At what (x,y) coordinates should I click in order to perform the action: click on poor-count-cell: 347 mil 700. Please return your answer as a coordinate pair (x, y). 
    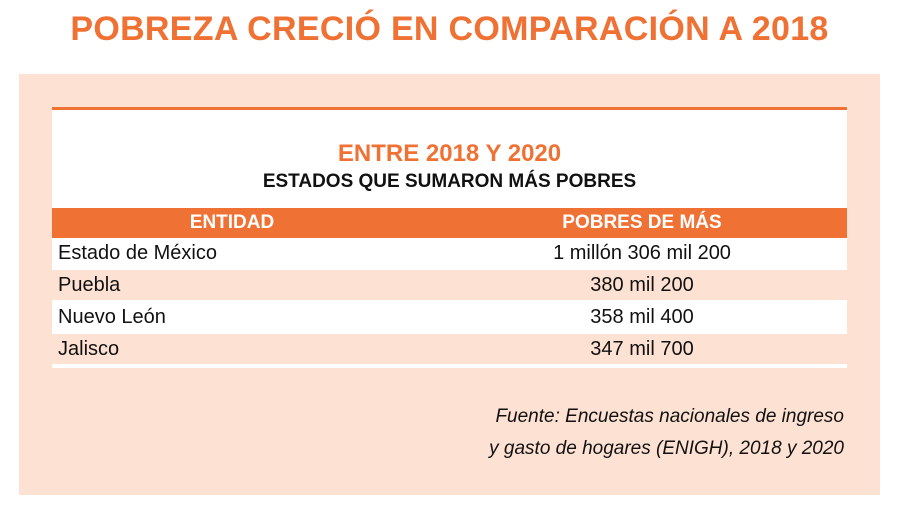
    Looking at the image, I should click on (642, 349).